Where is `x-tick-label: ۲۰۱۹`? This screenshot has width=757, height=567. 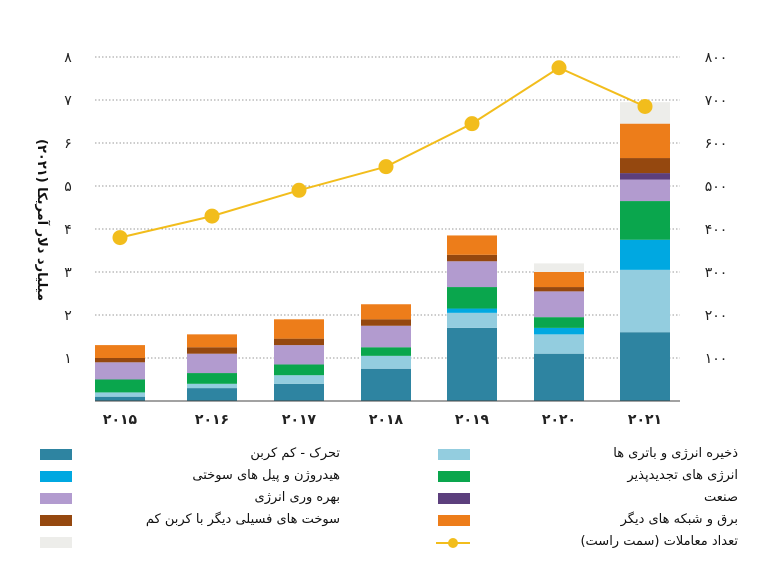 x-tick-label: ۲۰۱۹ is located at coordinates (472, 420).